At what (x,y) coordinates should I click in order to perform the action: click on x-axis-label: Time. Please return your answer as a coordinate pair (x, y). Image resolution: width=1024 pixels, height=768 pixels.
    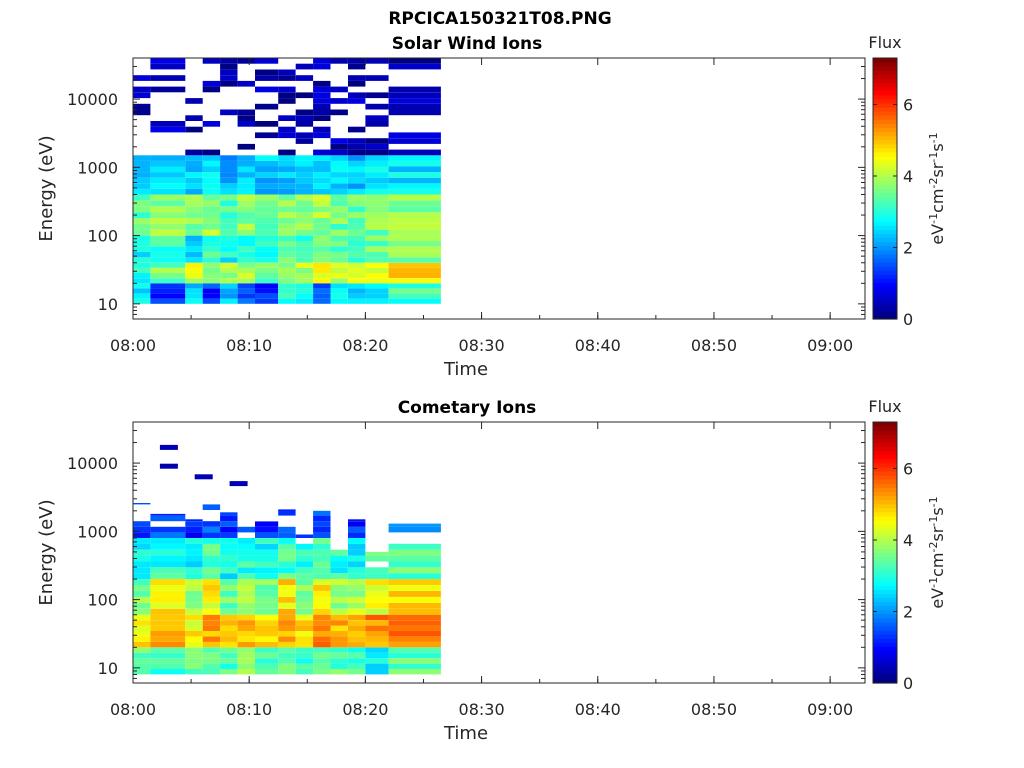
    Looking at the image, I should click on (465, 733).